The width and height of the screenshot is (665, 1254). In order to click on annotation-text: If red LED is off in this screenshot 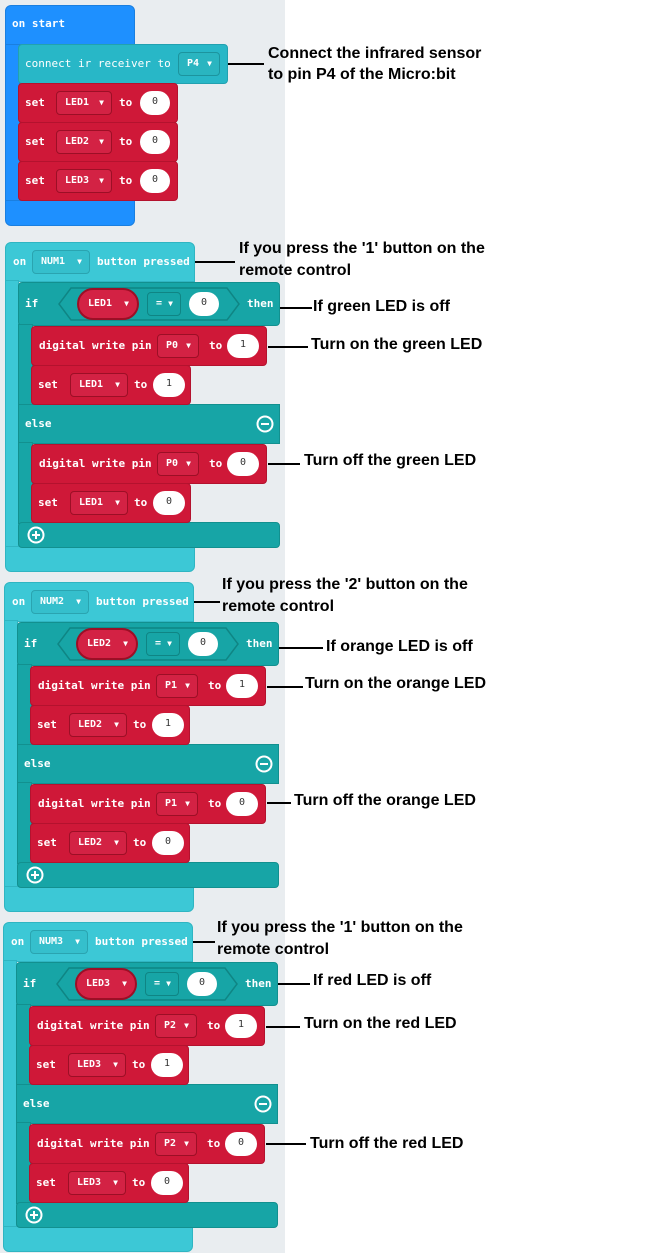, I will do `click(372, 980)`.